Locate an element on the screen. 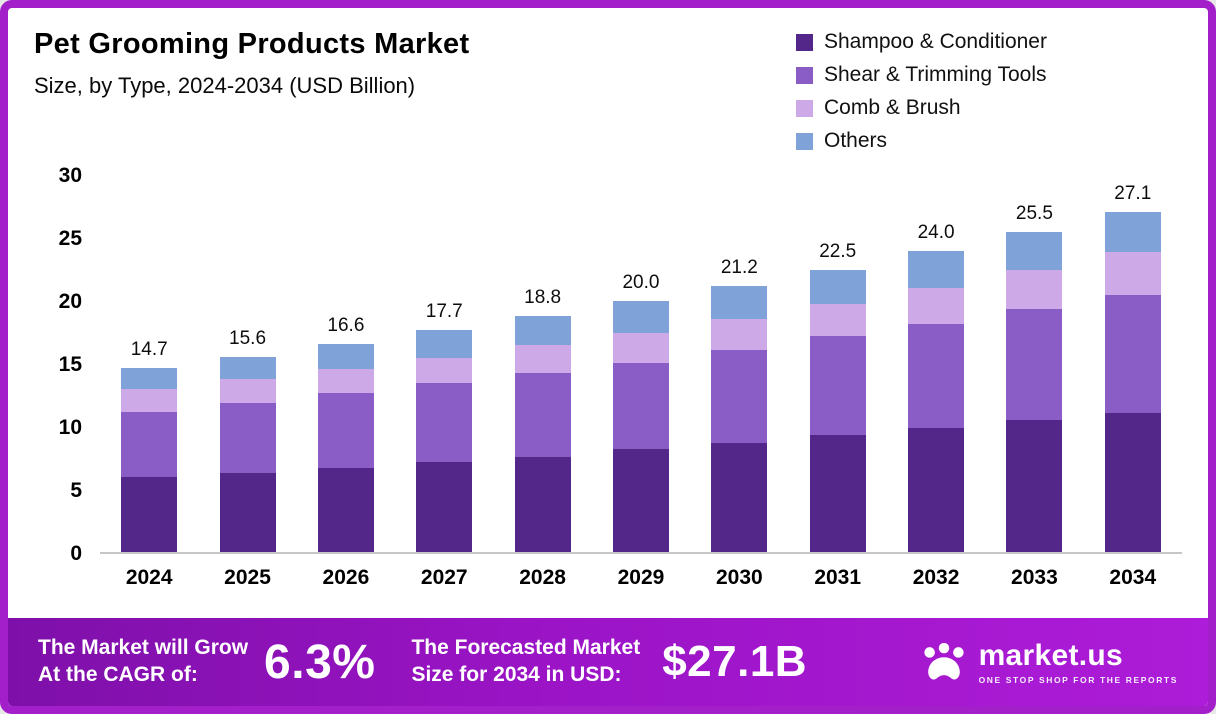 This screenshot has height=714, width=1216. legend-label: Comb & Brush is located at coordinates (892, 107).